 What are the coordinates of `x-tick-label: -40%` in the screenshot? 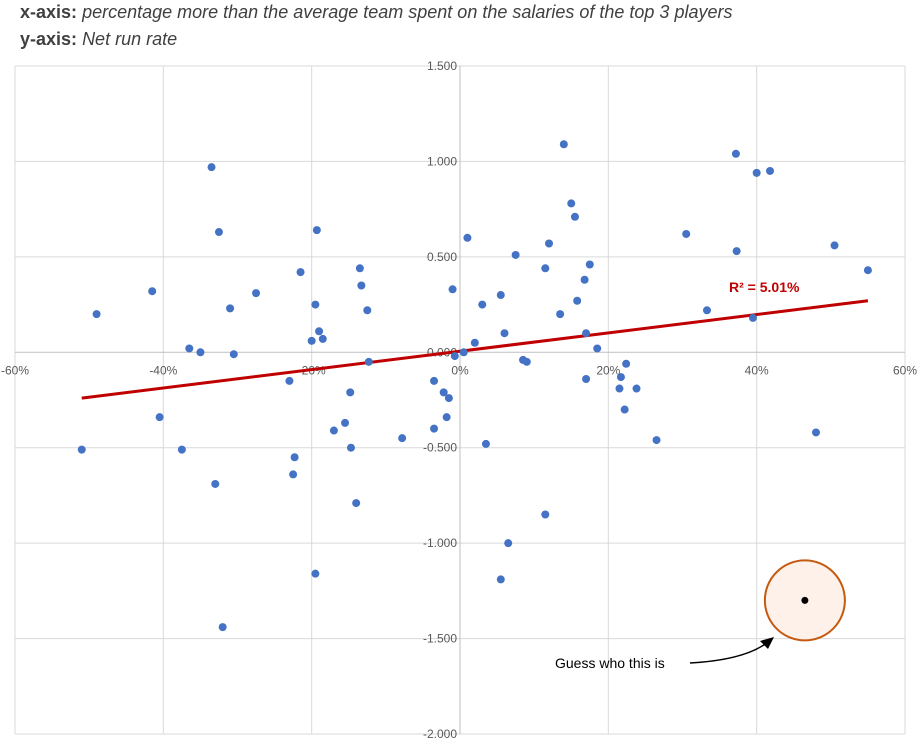 It's located at (163, 370).